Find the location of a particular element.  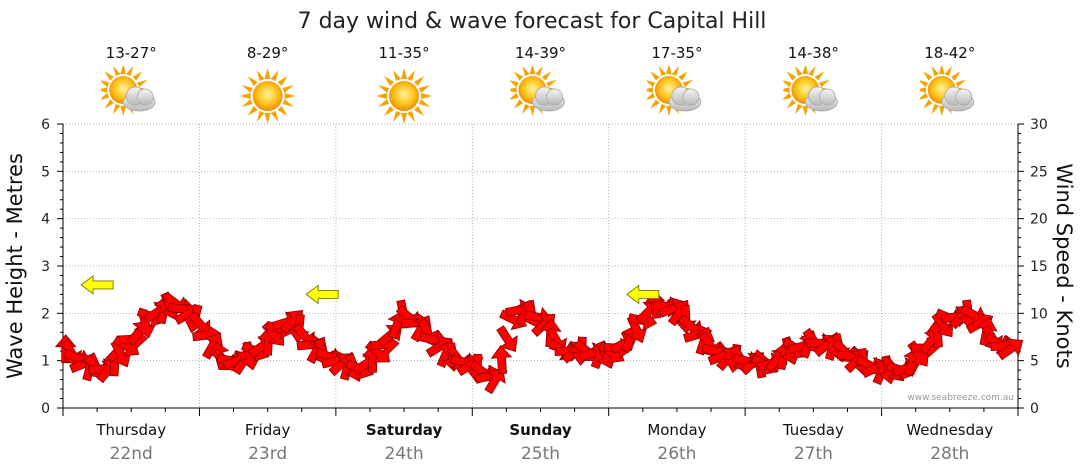

day-name-label: Thursday is located at coordinates (130, 430).